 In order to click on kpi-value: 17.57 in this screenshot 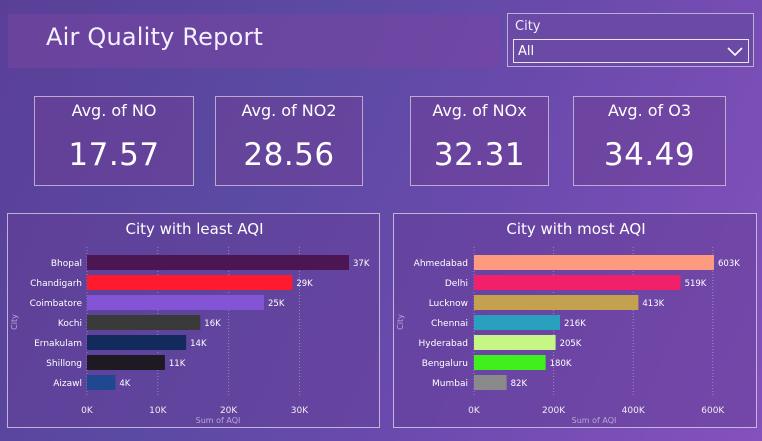, I will do `click(114, 155)`.